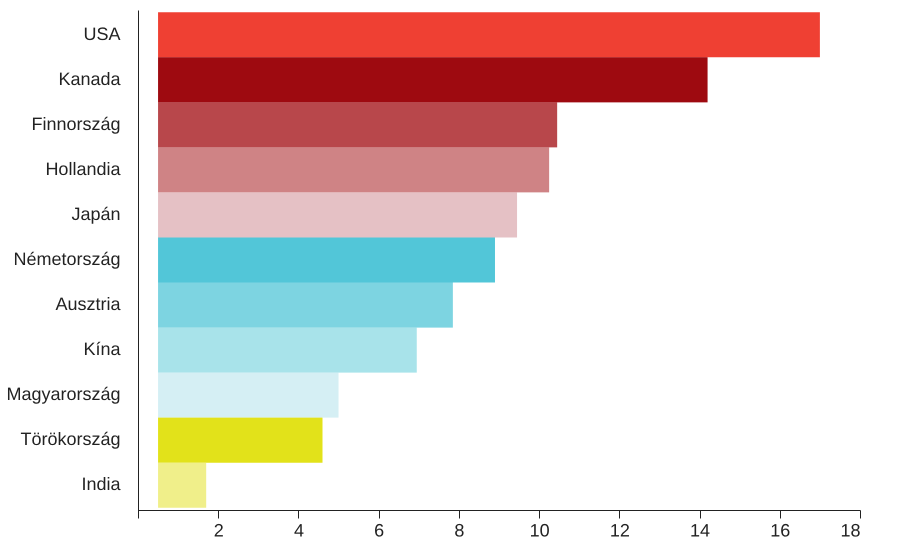 Image resolution: width=906 pixels, height=552 pixels. What do you see at coordinates (620, 530) in the screenshot?
I see `x-tick-label: 12` at bounding box center [620, 530].